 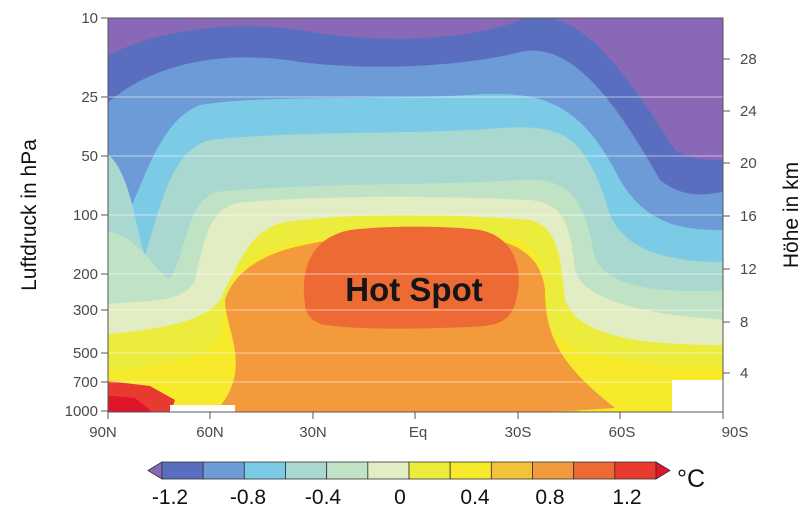 What do you see at coordinates (735, 373) in the screenshot?
I see `h-tick-4: 4` at bounding box center [735, 373].